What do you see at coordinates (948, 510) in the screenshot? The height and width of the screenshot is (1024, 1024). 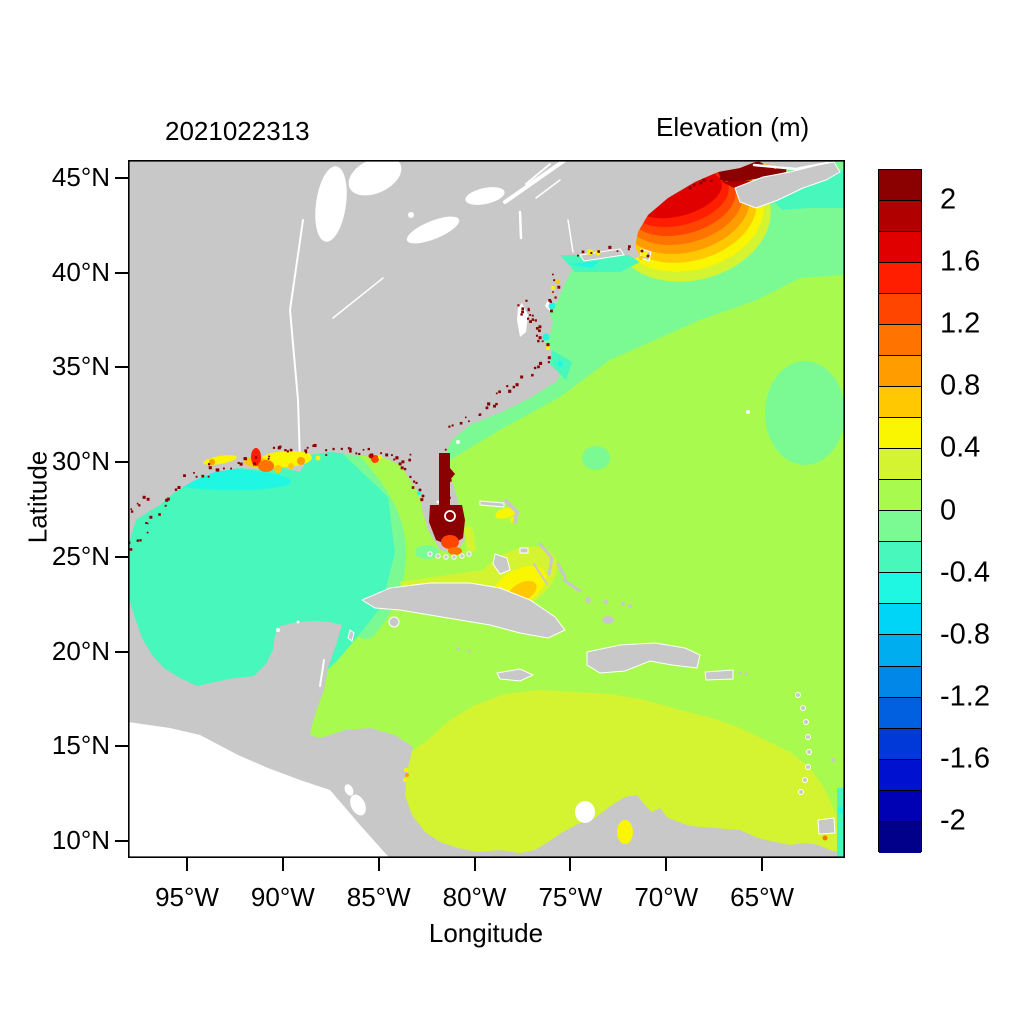 I see `colorbar-tick-label: 0` at bounding box center [948, 510].